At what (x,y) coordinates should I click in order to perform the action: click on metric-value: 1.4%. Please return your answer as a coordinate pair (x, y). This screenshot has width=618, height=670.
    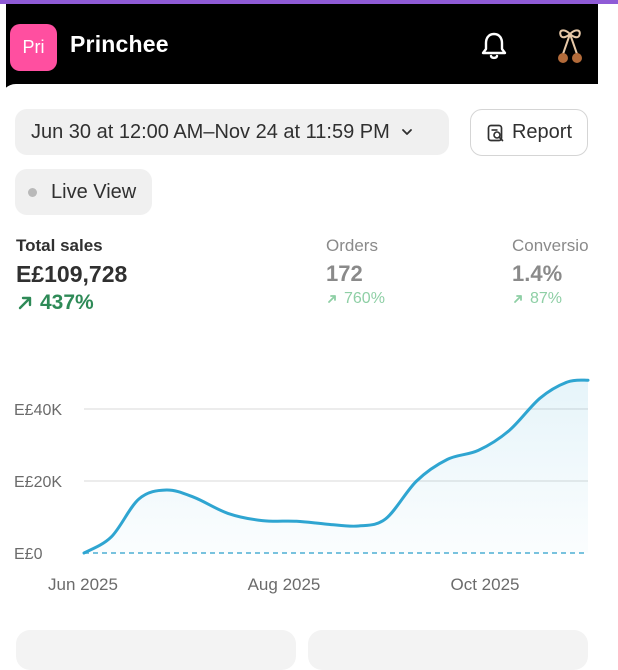
    Looking at the image, I should click on (537, 273).